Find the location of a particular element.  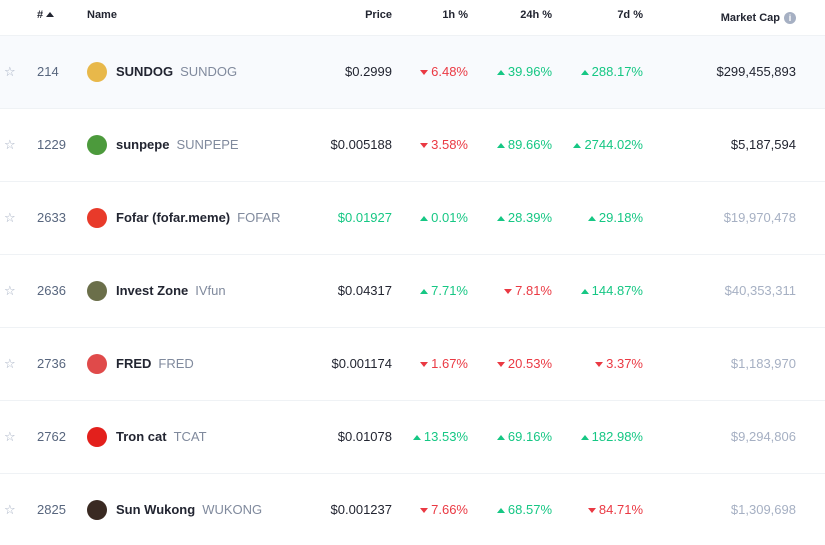

coin-symbol: FRED is located at coordinates (176, 363).